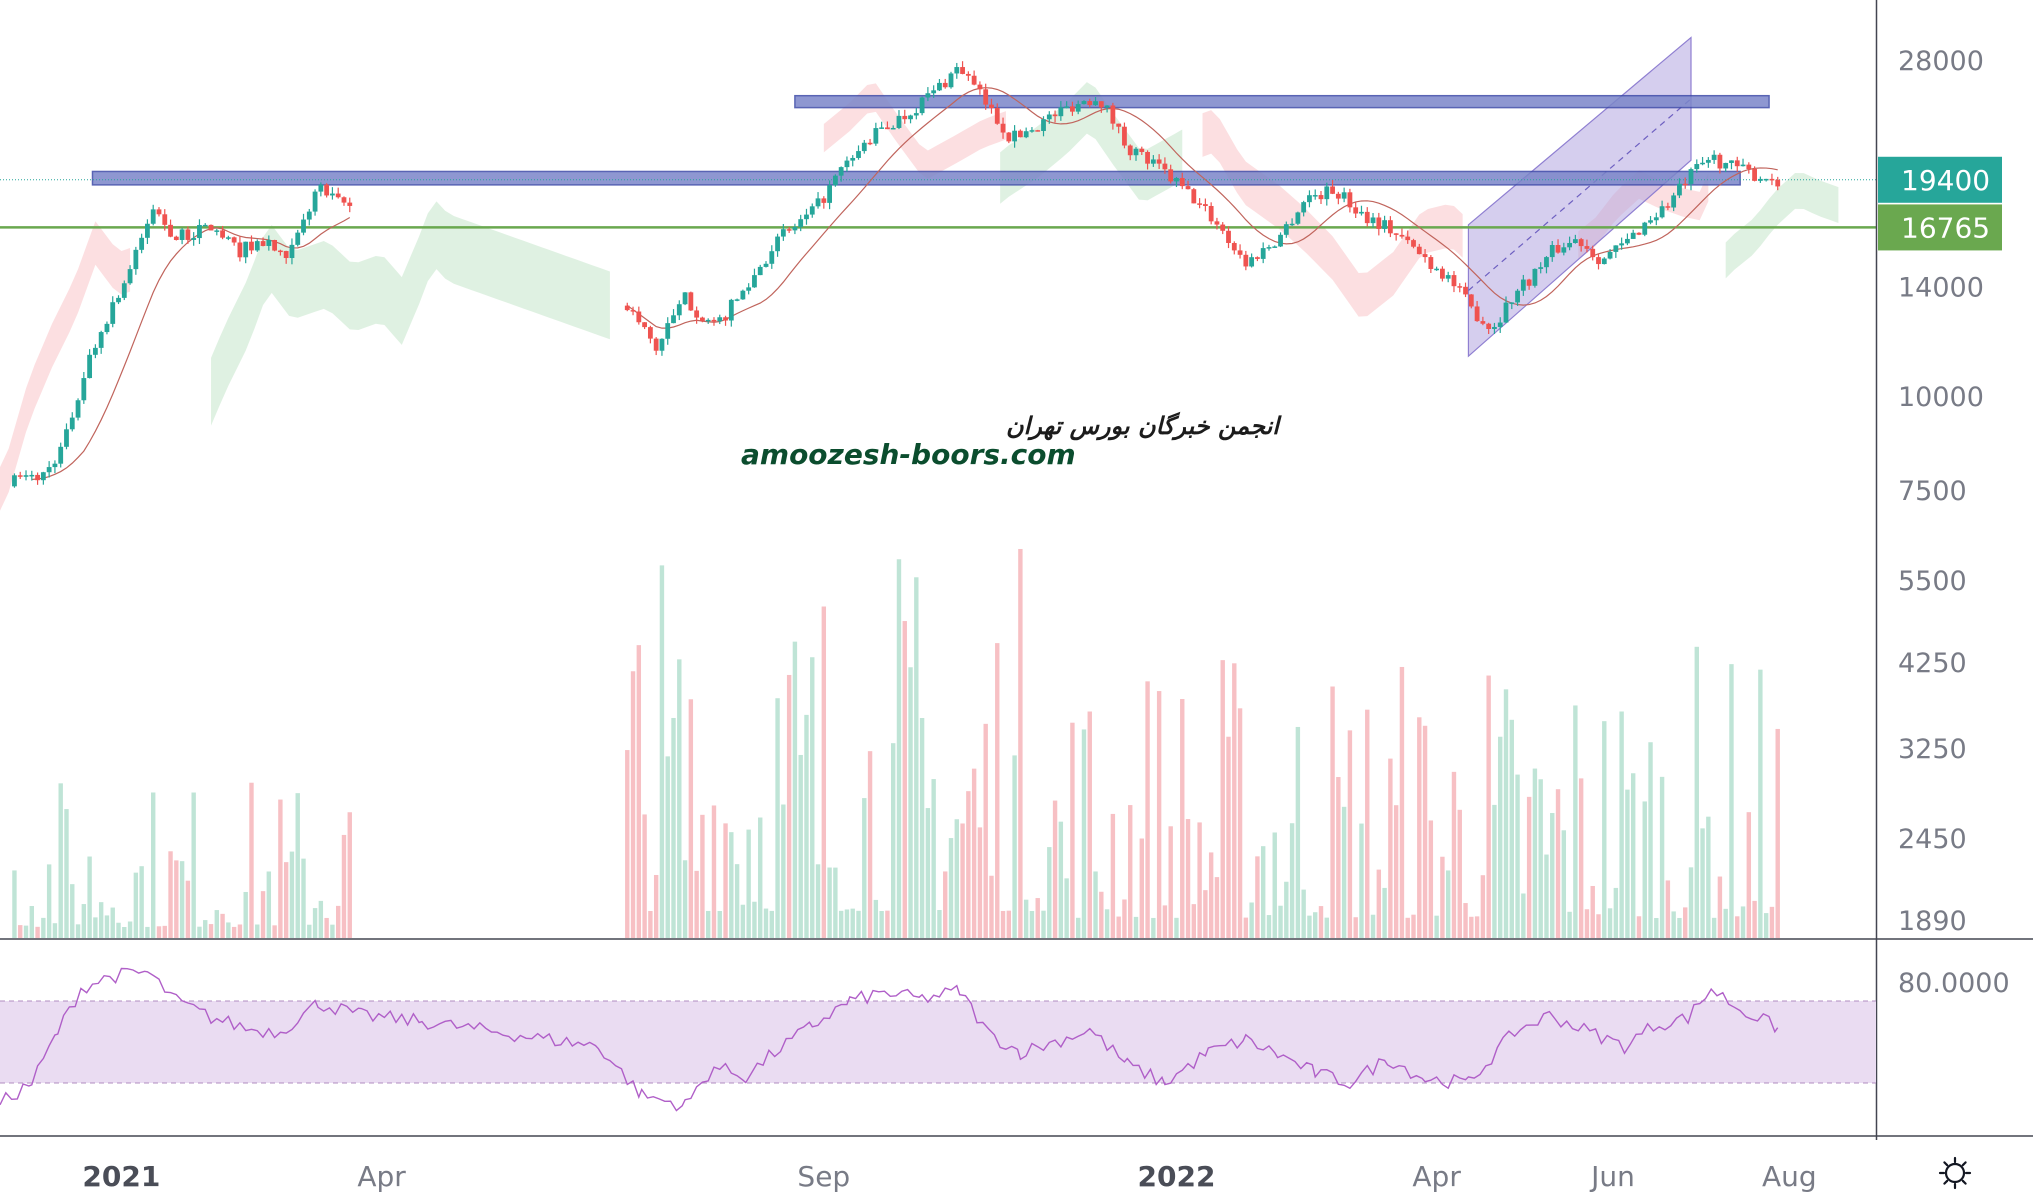  Describe the element at coordinates (191, 348) in the screenshot. I see `baseline-line` at that location.